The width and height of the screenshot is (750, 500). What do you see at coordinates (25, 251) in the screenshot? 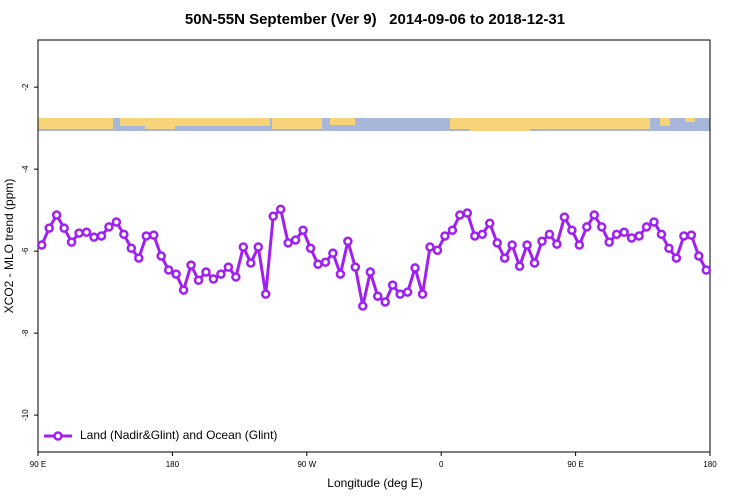
I see `y-tick-label: -6` at bounding box center [25, 251].